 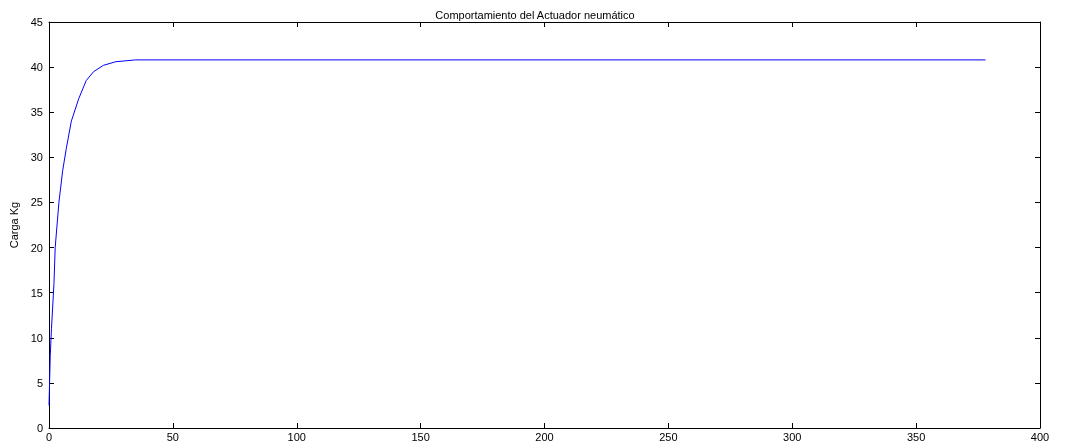 What do you see at coordinates (14, 225) in the screenshot?
I see `y-axis-title: Carga Kg` at bounding box center [14, 225].